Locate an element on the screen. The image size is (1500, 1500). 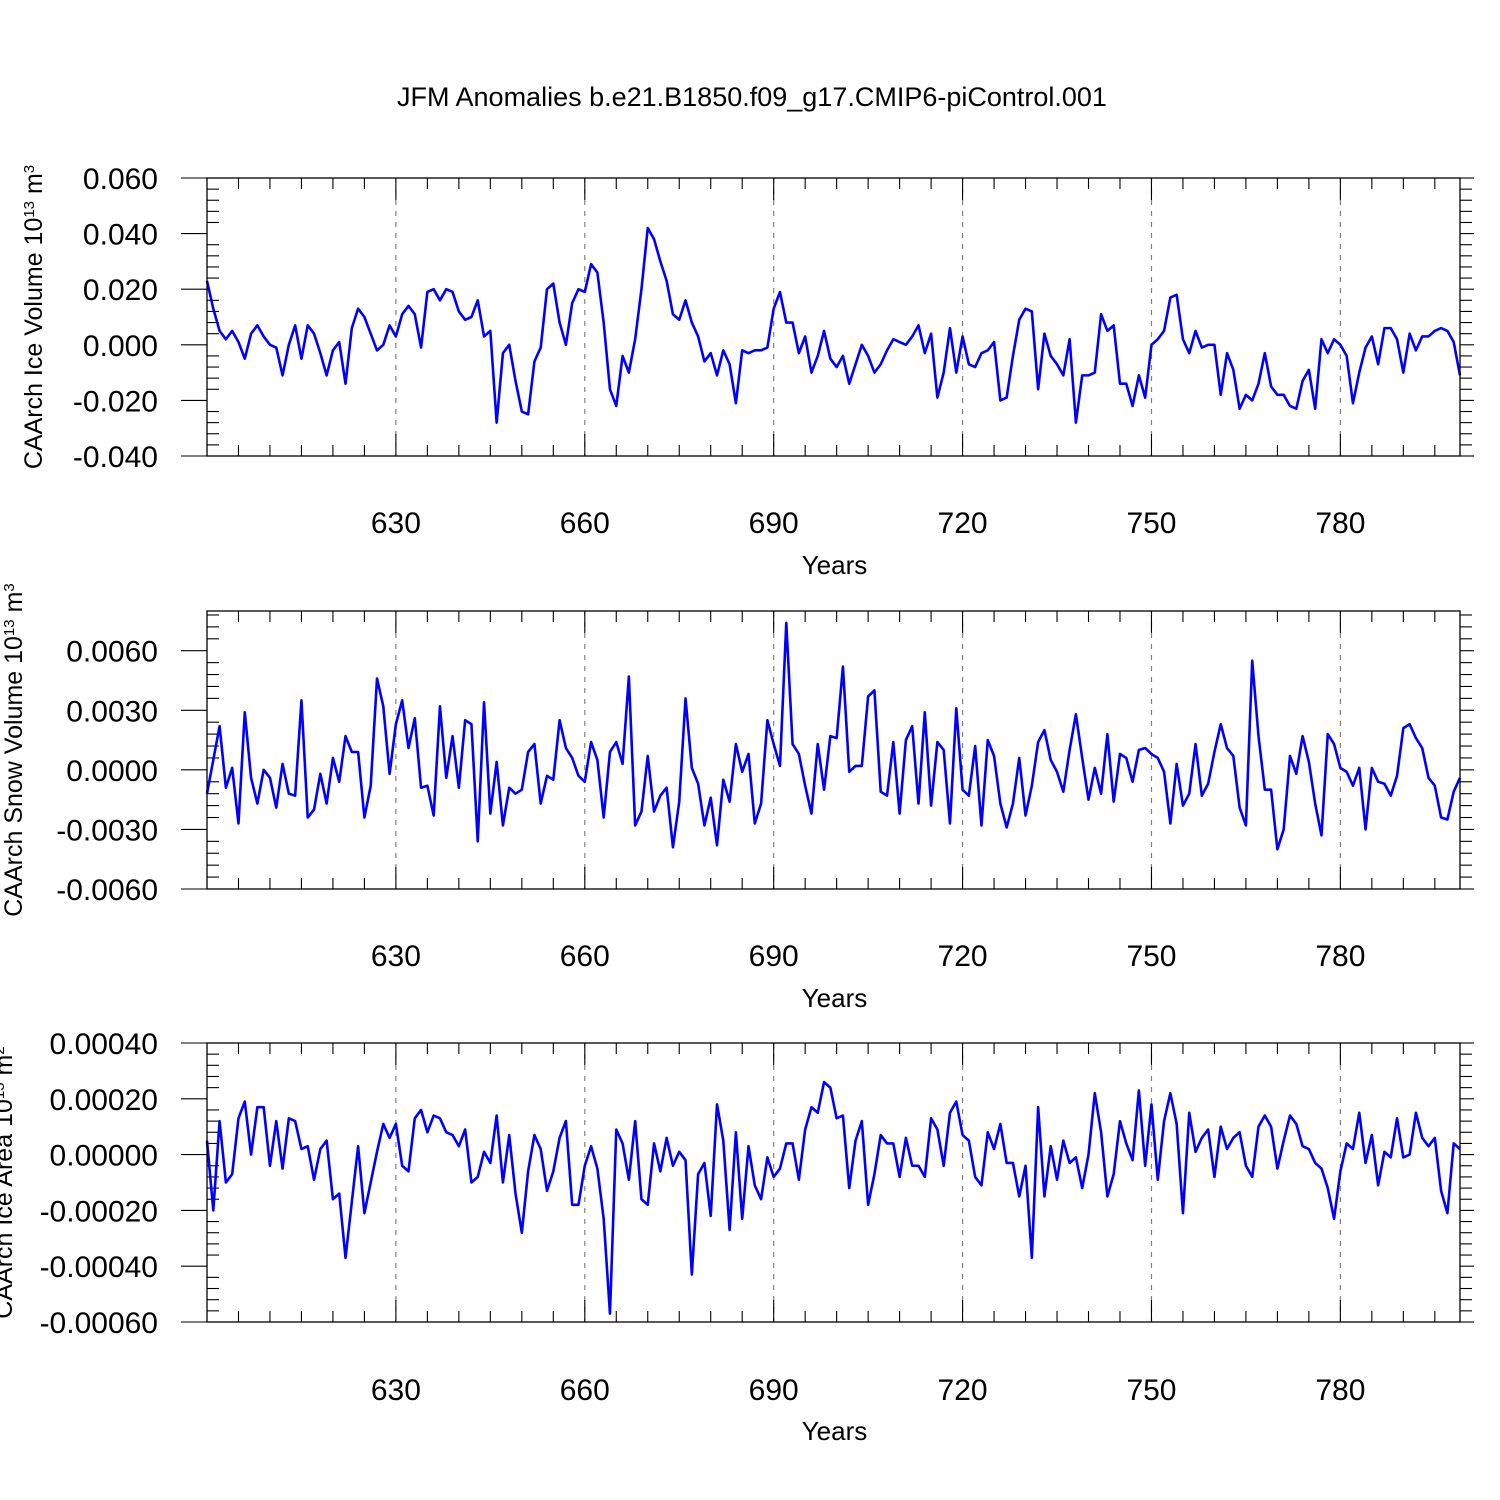
y-tick-label: 0.000 is located at coordinates (120, 346).